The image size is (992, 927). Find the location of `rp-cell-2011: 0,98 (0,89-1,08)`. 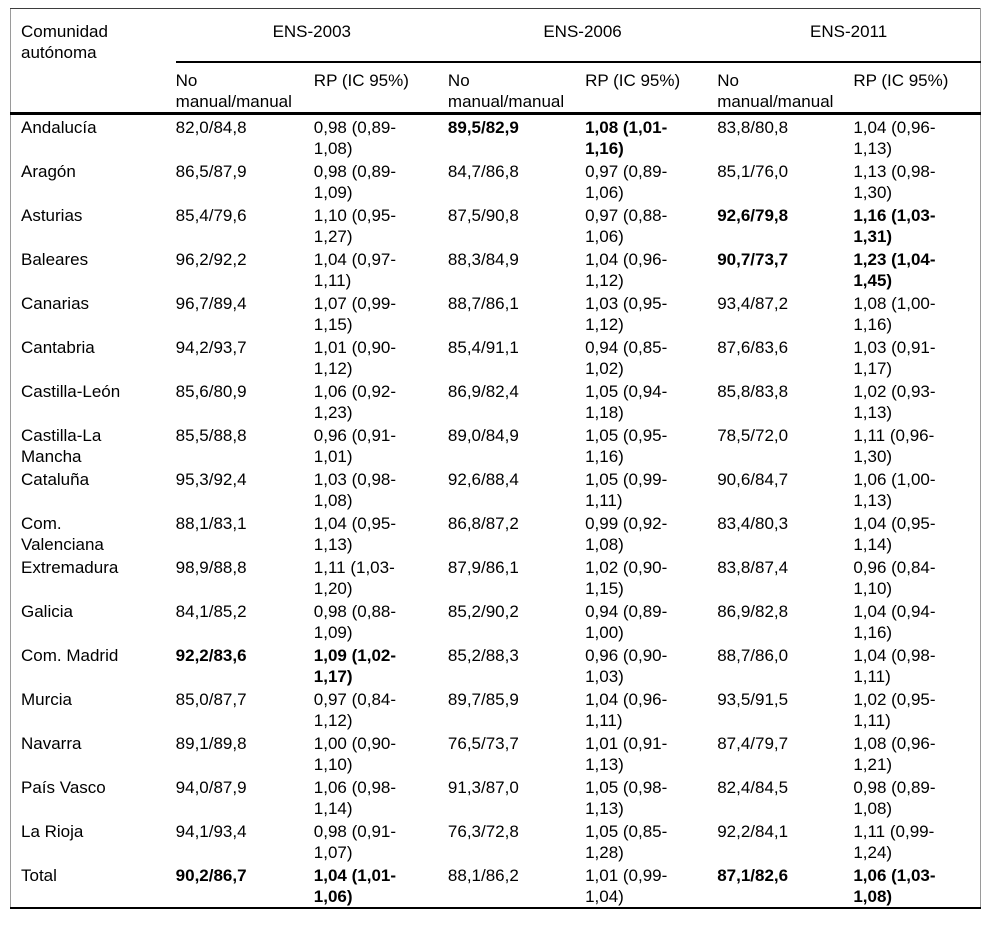

rp-cell-2011: 0,98 (0,89-1,08) is located at coordinates (894, 797).